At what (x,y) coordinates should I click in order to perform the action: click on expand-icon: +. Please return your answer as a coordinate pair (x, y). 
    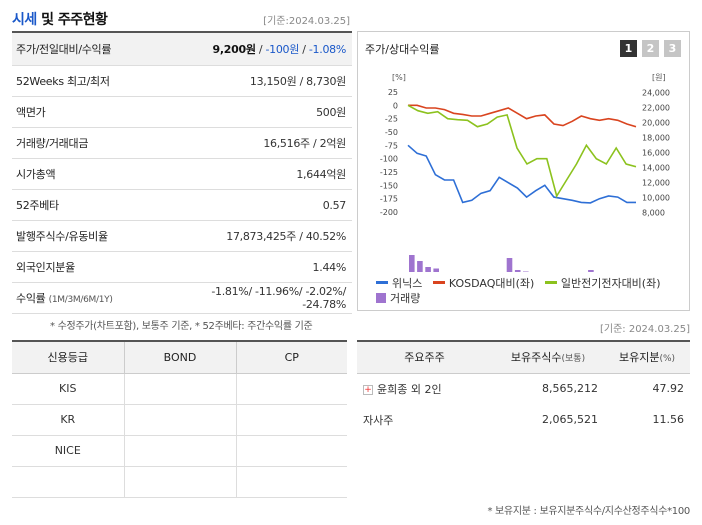
    Looking at the image, I should click on (368, 389).